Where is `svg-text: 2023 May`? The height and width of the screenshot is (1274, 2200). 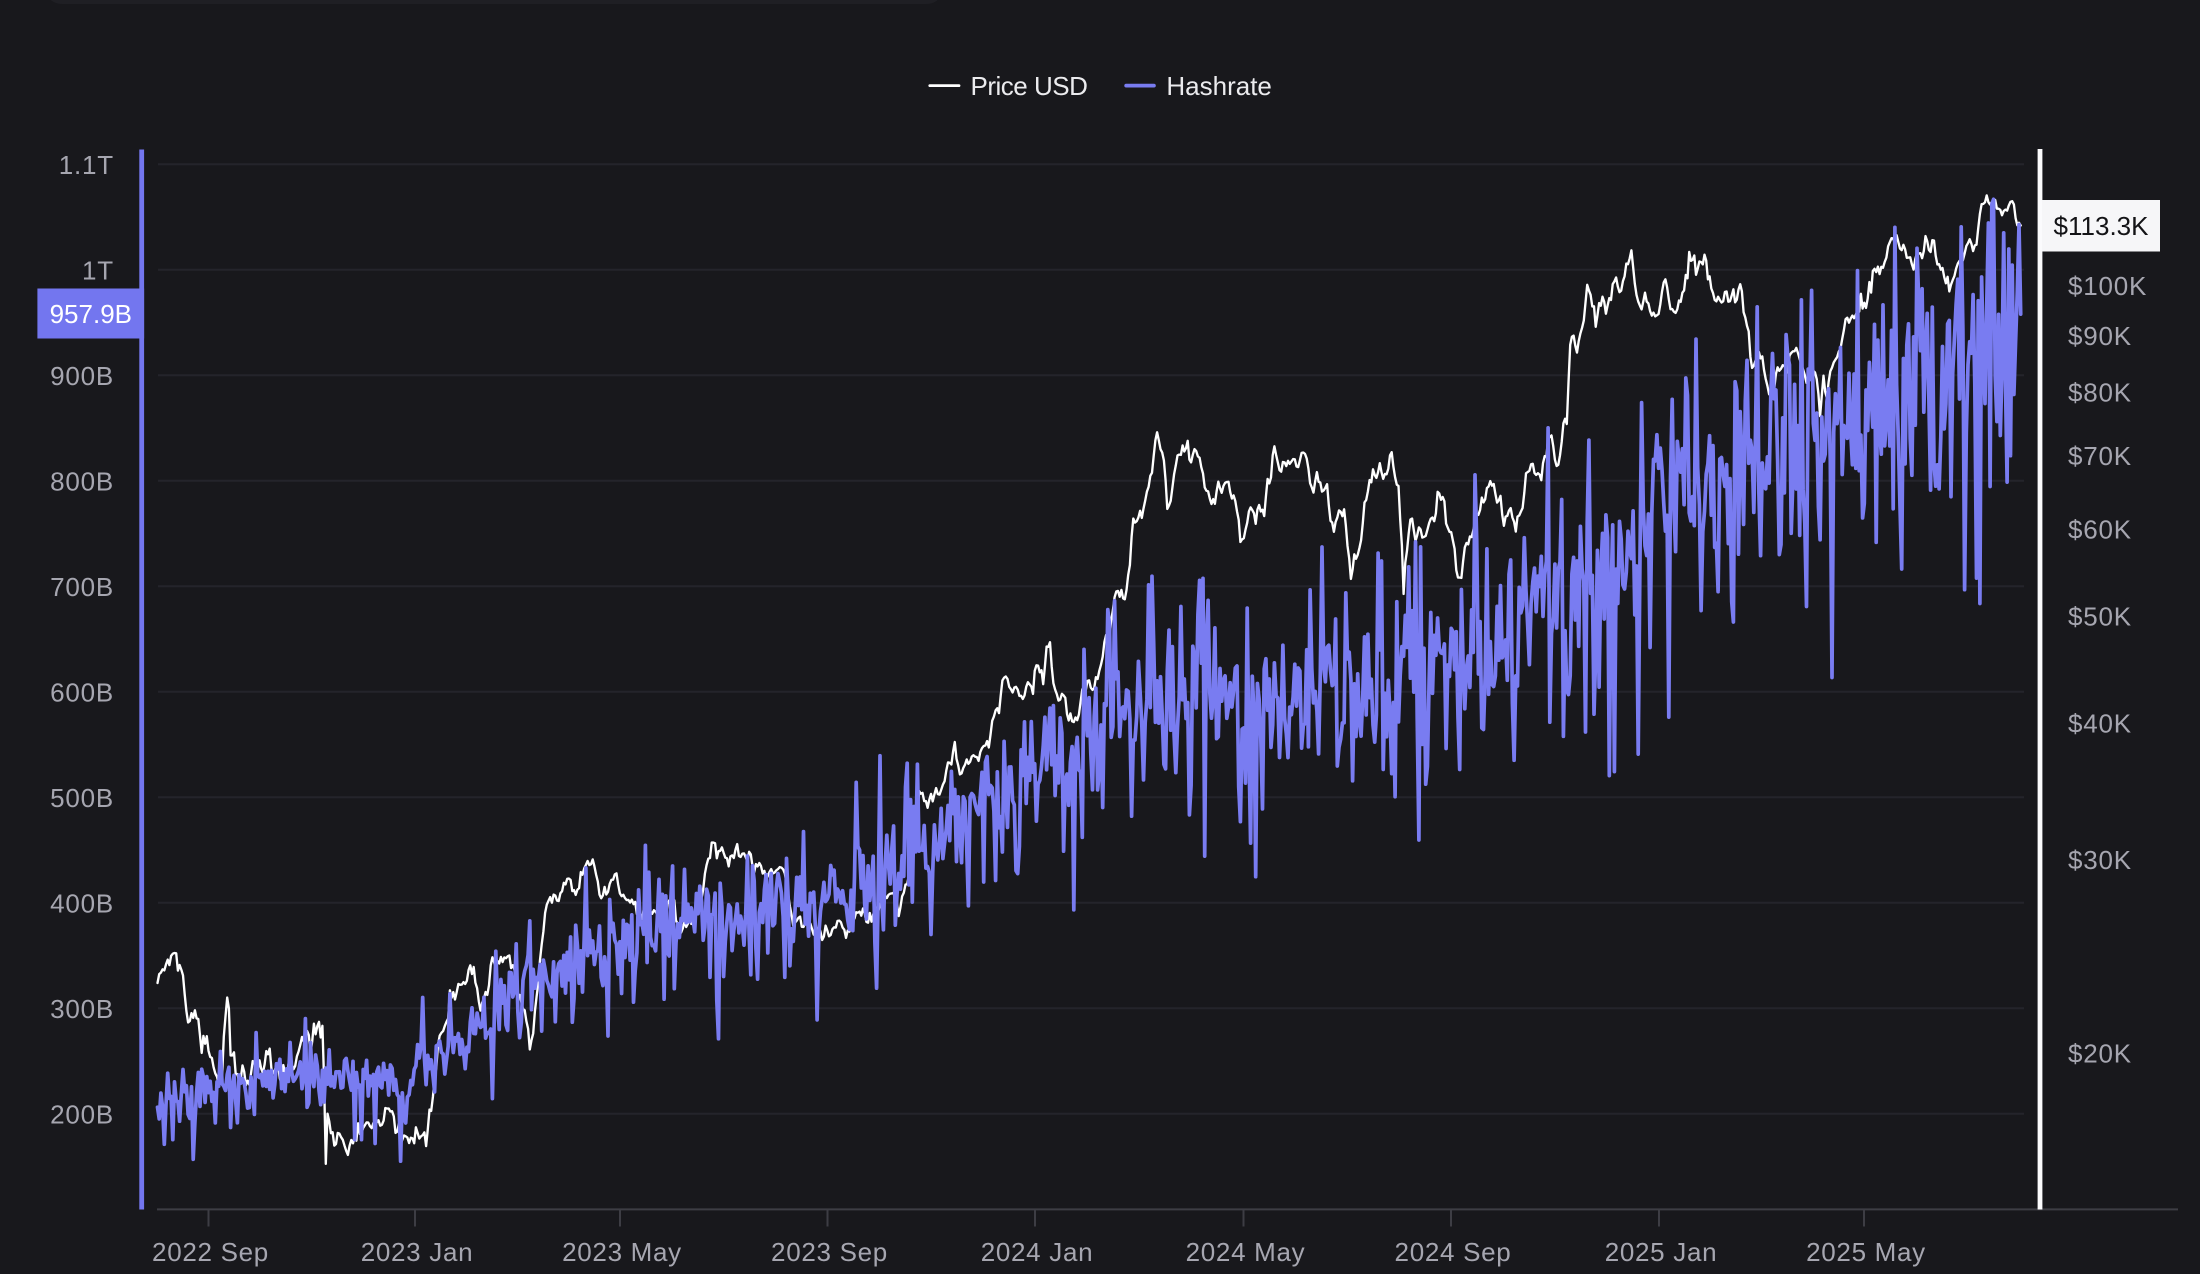
svg-text: 2023 May is located at coordinates (622, 1252).